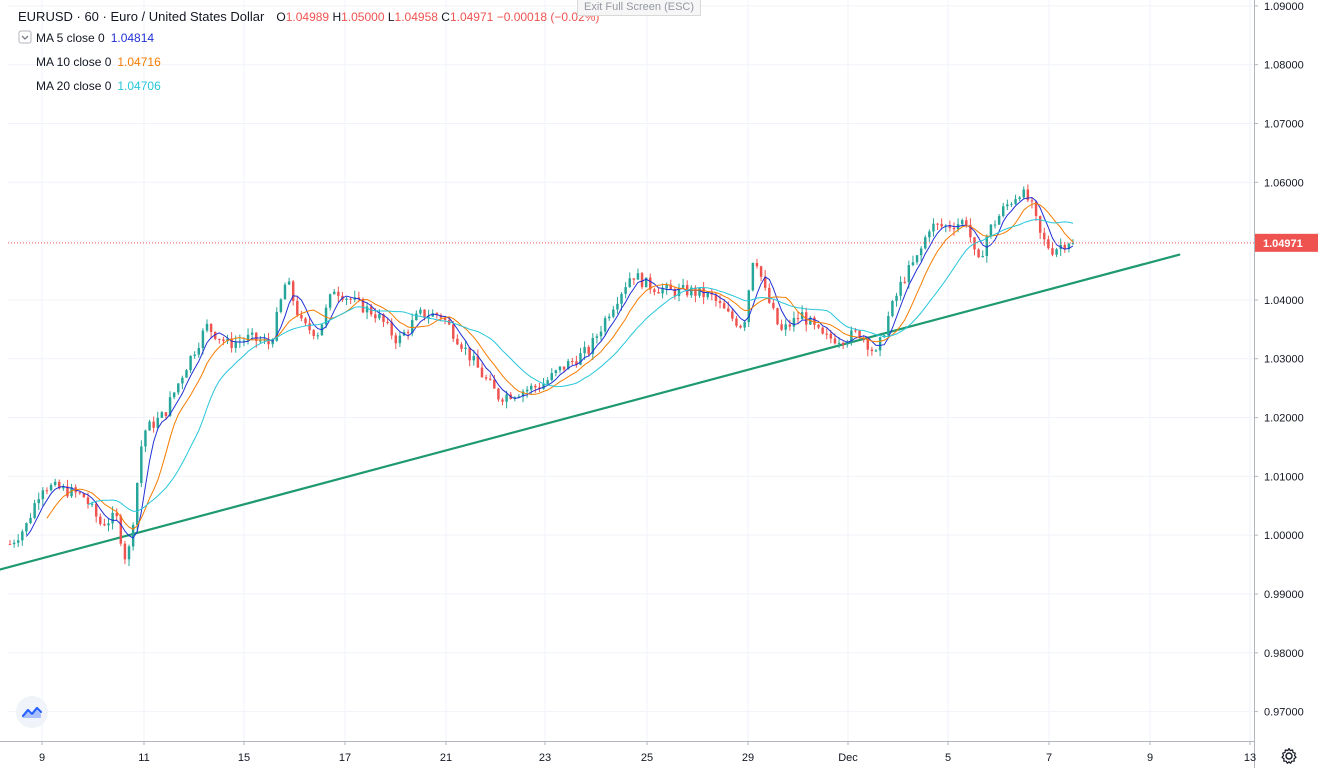 The height and width of the screenshot is (768, 1318). Describe the element at coordinates (1289, 756) in the screenshot. I see `gear-icon` at that location.